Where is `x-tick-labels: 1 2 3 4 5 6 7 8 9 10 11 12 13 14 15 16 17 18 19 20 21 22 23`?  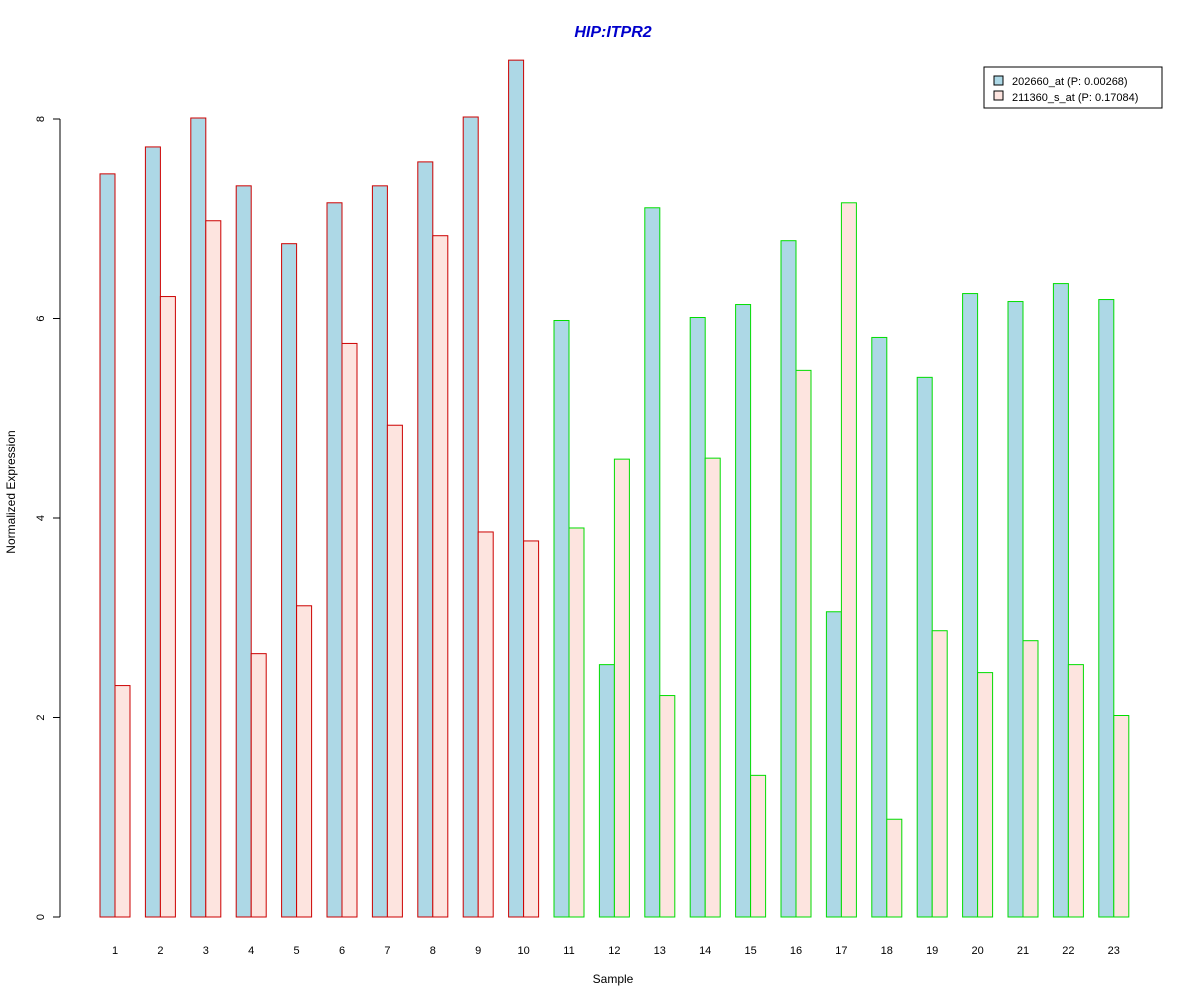
x-tick-labels: 1 2 3 4 5 6 7 8 9 10 11 12 13 14 15 16 17 18 19 20 21 22 23 is located at coordinates (616, 951).